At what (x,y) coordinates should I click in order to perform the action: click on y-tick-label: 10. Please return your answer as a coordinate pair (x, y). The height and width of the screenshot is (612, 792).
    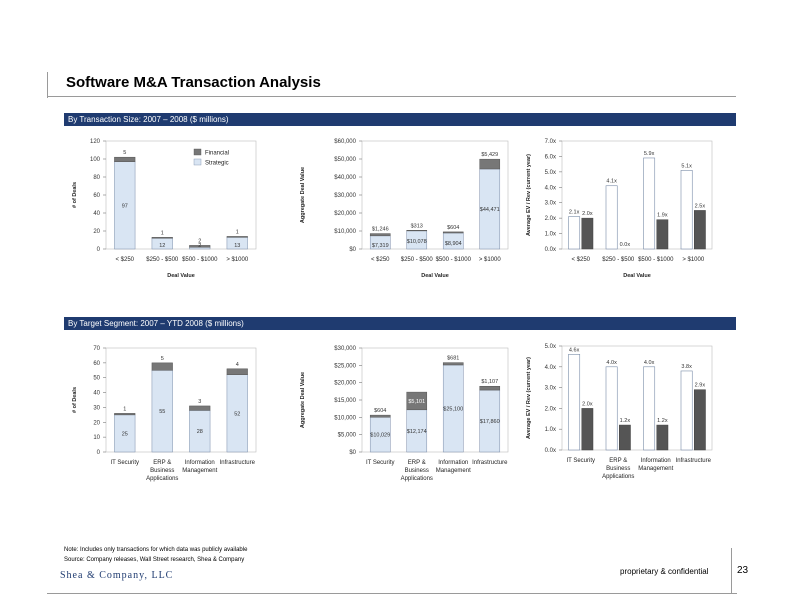
    Looking at the image, I should click on (96, 438).